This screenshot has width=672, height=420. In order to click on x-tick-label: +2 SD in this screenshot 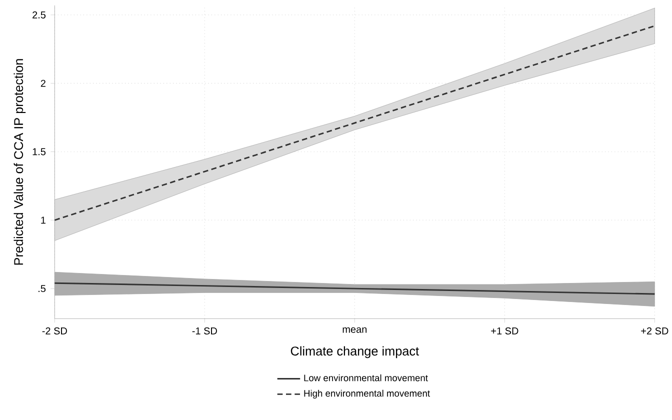, I will do `click(654, 330)`.